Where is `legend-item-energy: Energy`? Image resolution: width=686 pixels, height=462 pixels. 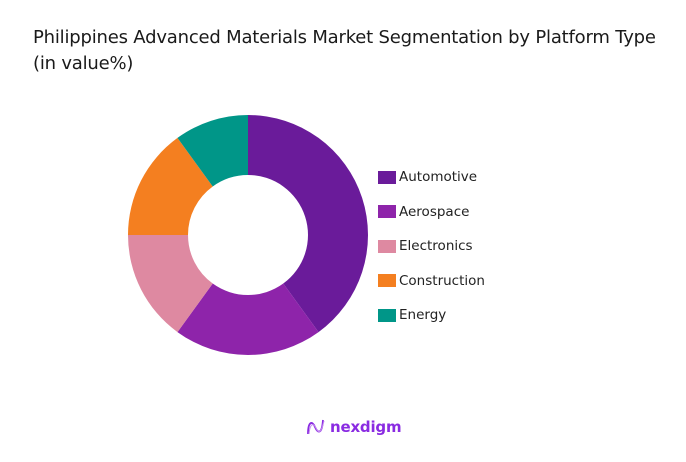 legend-item-energy: Energy is located at coordinates (431, 315).